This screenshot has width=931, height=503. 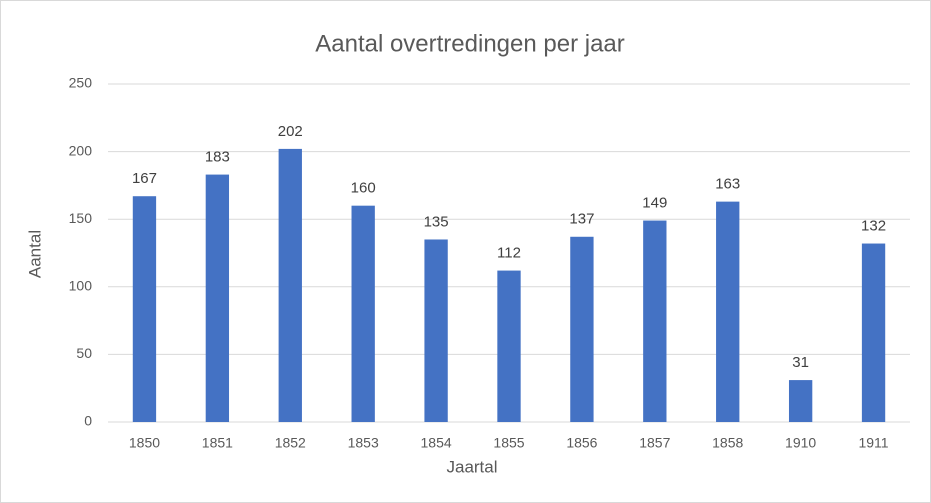 What do you see at coordinates (81, 218) in the screenshot?
I see `y-tick-label: 150` at bounding box center [81, 218].